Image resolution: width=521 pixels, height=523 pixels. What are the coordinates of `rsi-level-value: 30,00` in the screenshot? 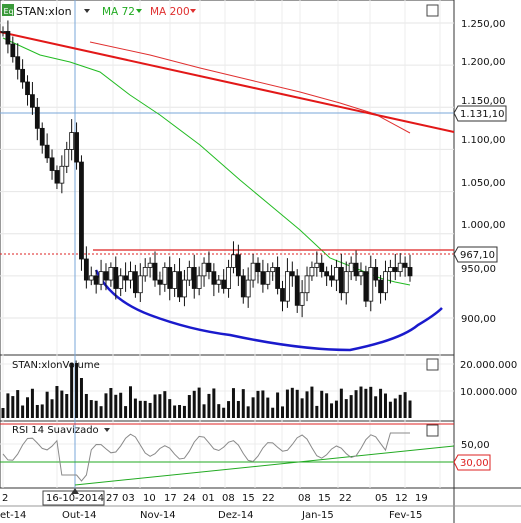 It's located at (474, 463).